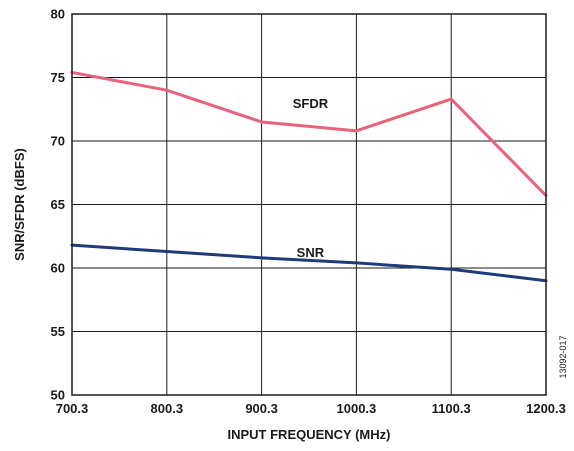 Image resolution: width=574 pixels, height=451 pixels. Describe the element at coordinates (261, 408) in the screenshot. I see `x-tick-label: 900.3` at that location.